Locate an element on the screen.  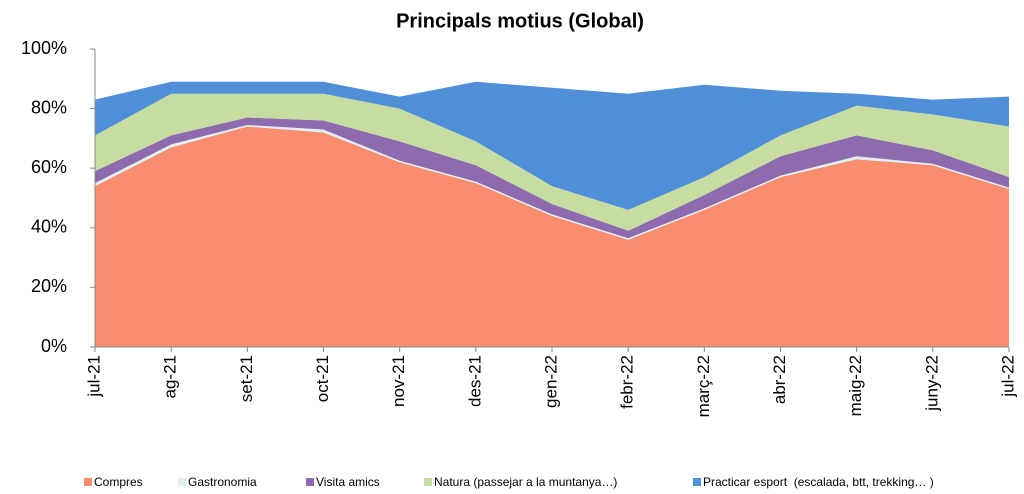
x-tick-label: maig-22 is located at coordinates (855, 385).